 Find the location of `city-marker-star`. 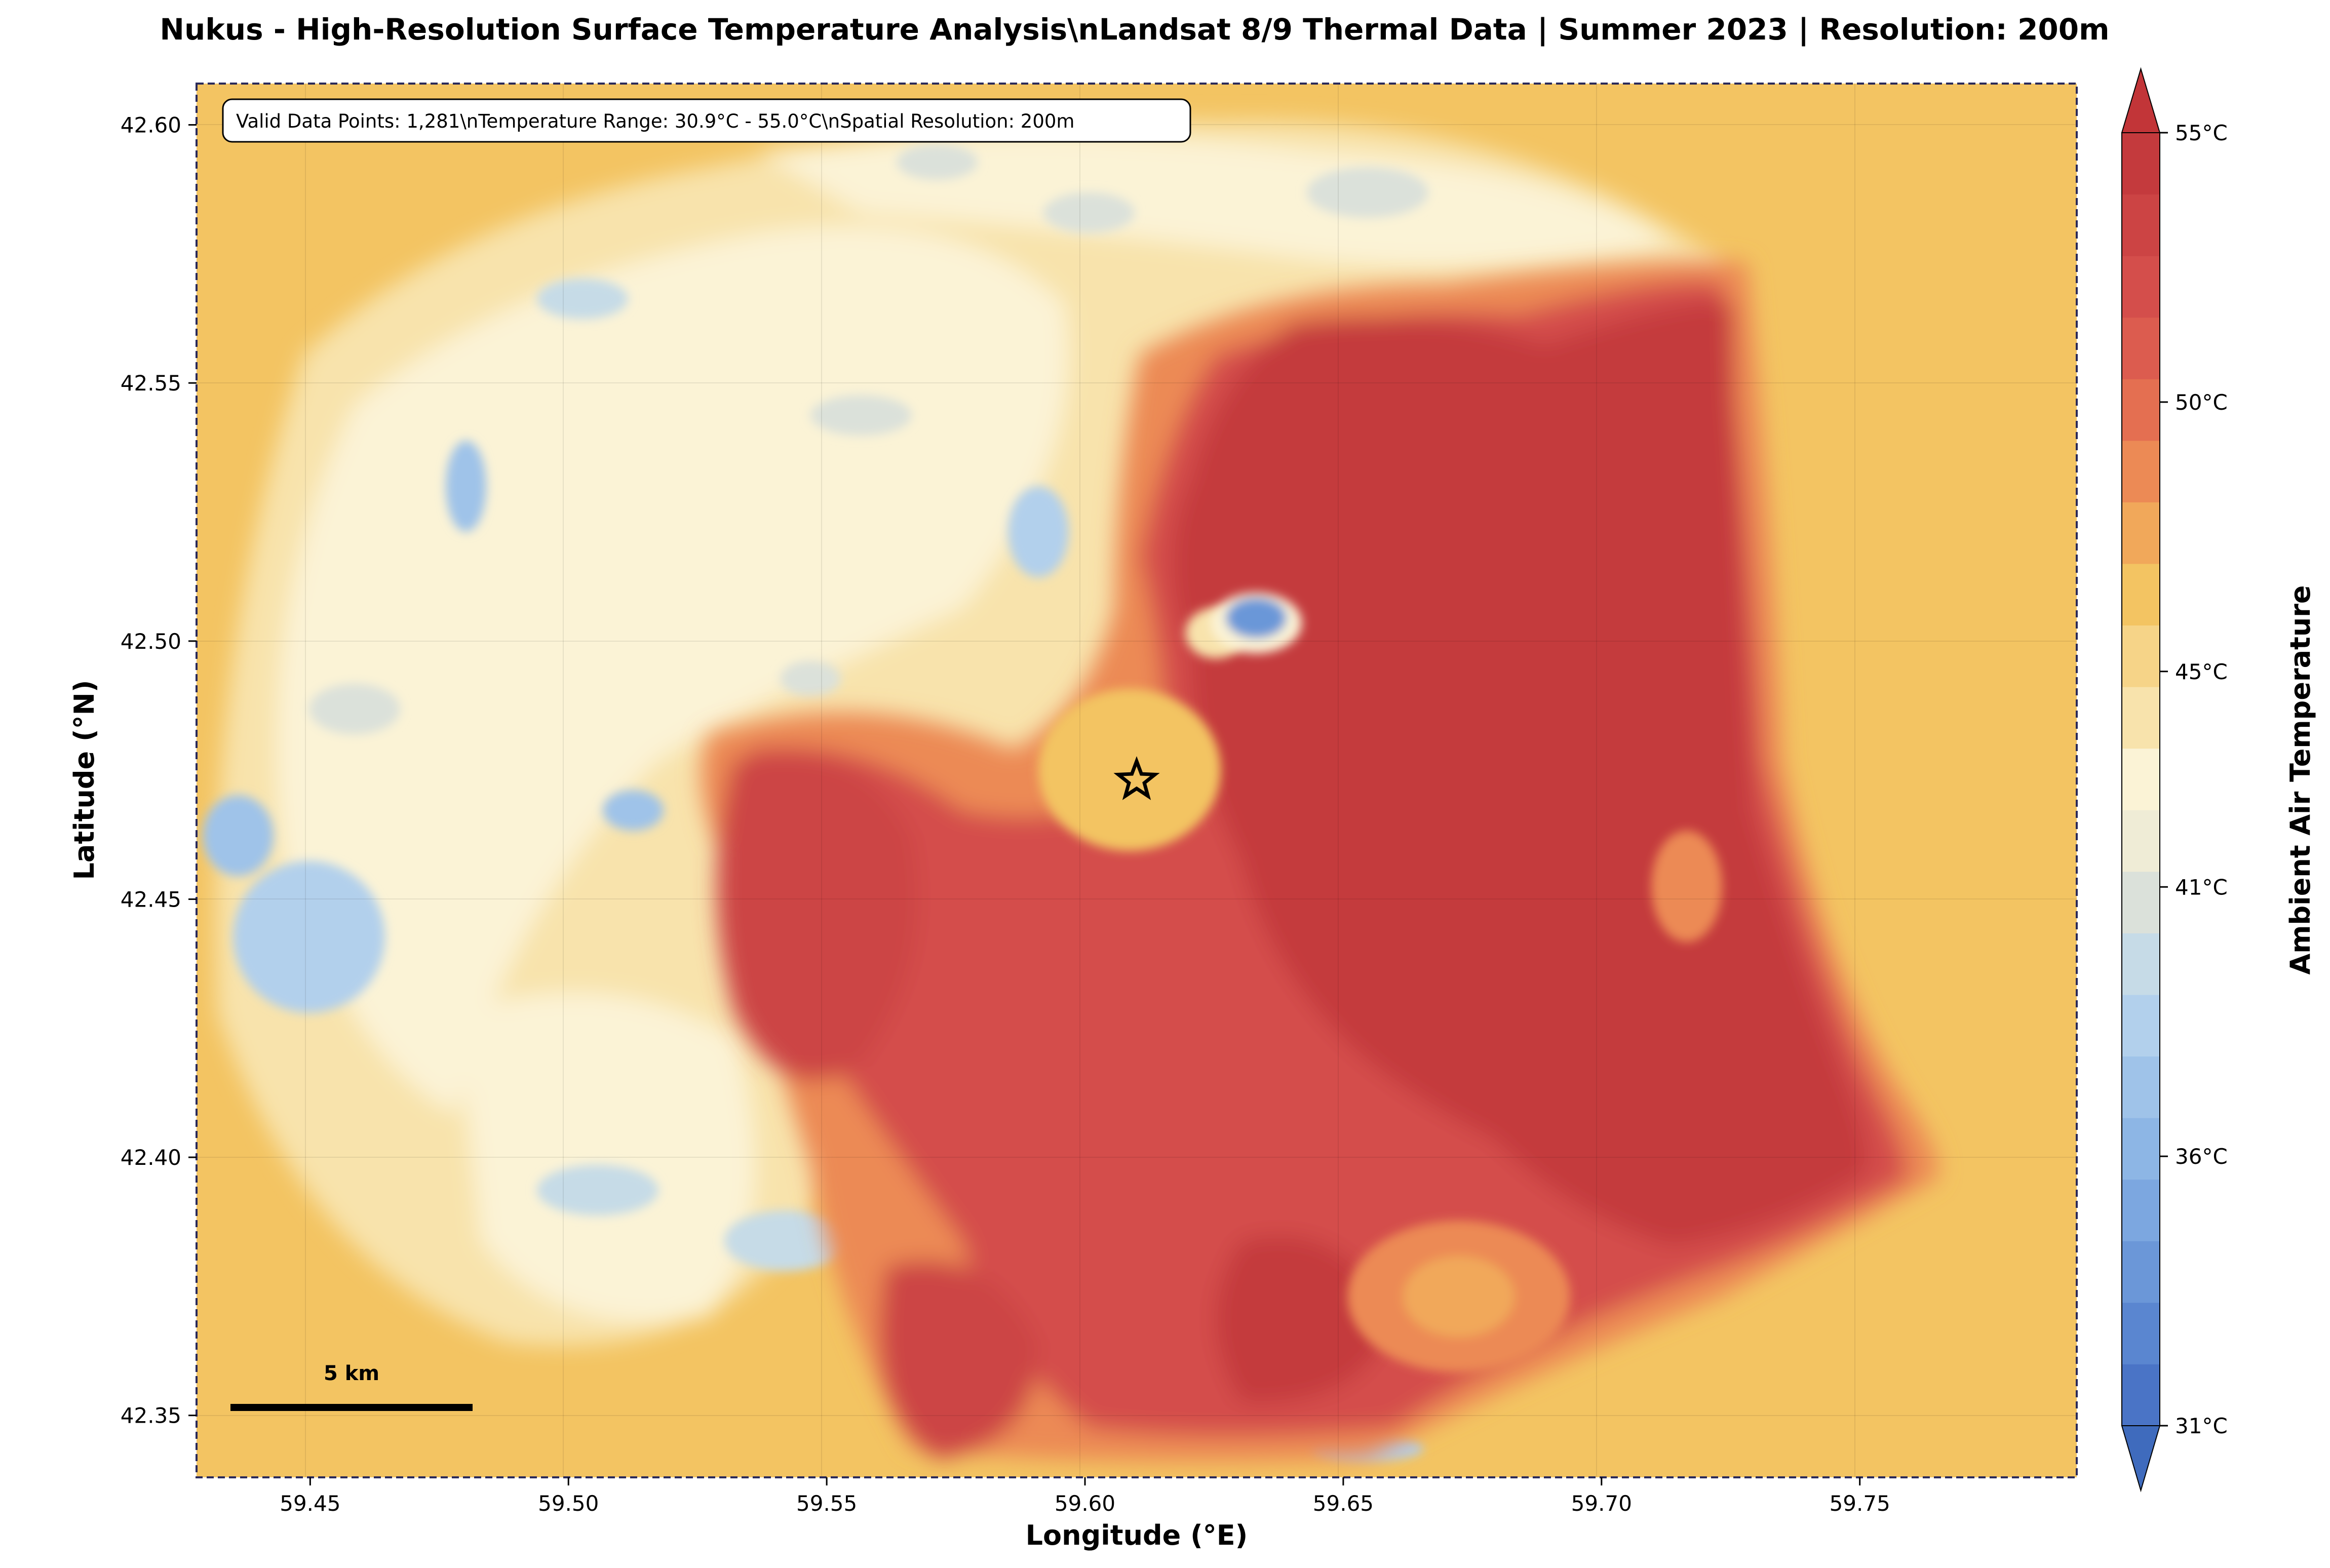

city-marker-star is located at coordinates (1136, 778).